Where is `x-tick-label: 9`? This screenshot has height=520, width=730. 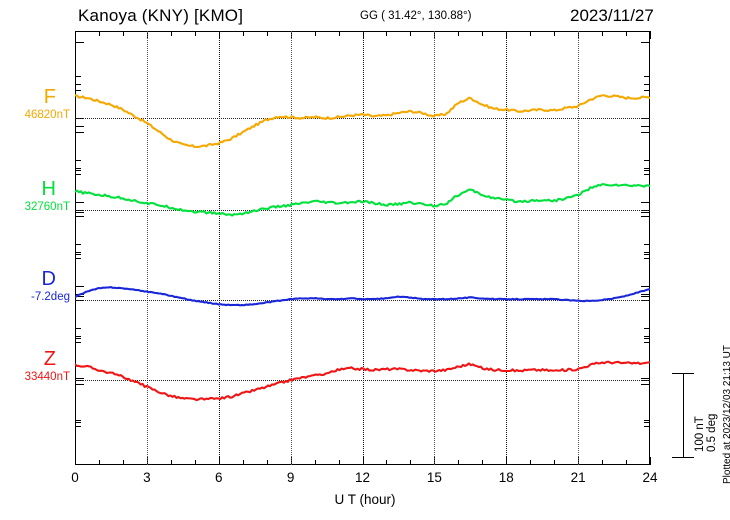 x-tick-label: 9 is located at coordinates (290, 477).